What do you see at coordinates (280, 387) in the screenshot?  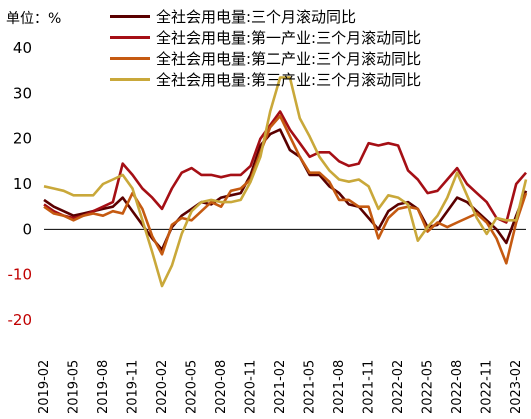 I see `x-tick-label: 2021-02` at bounding box center [280, 387].